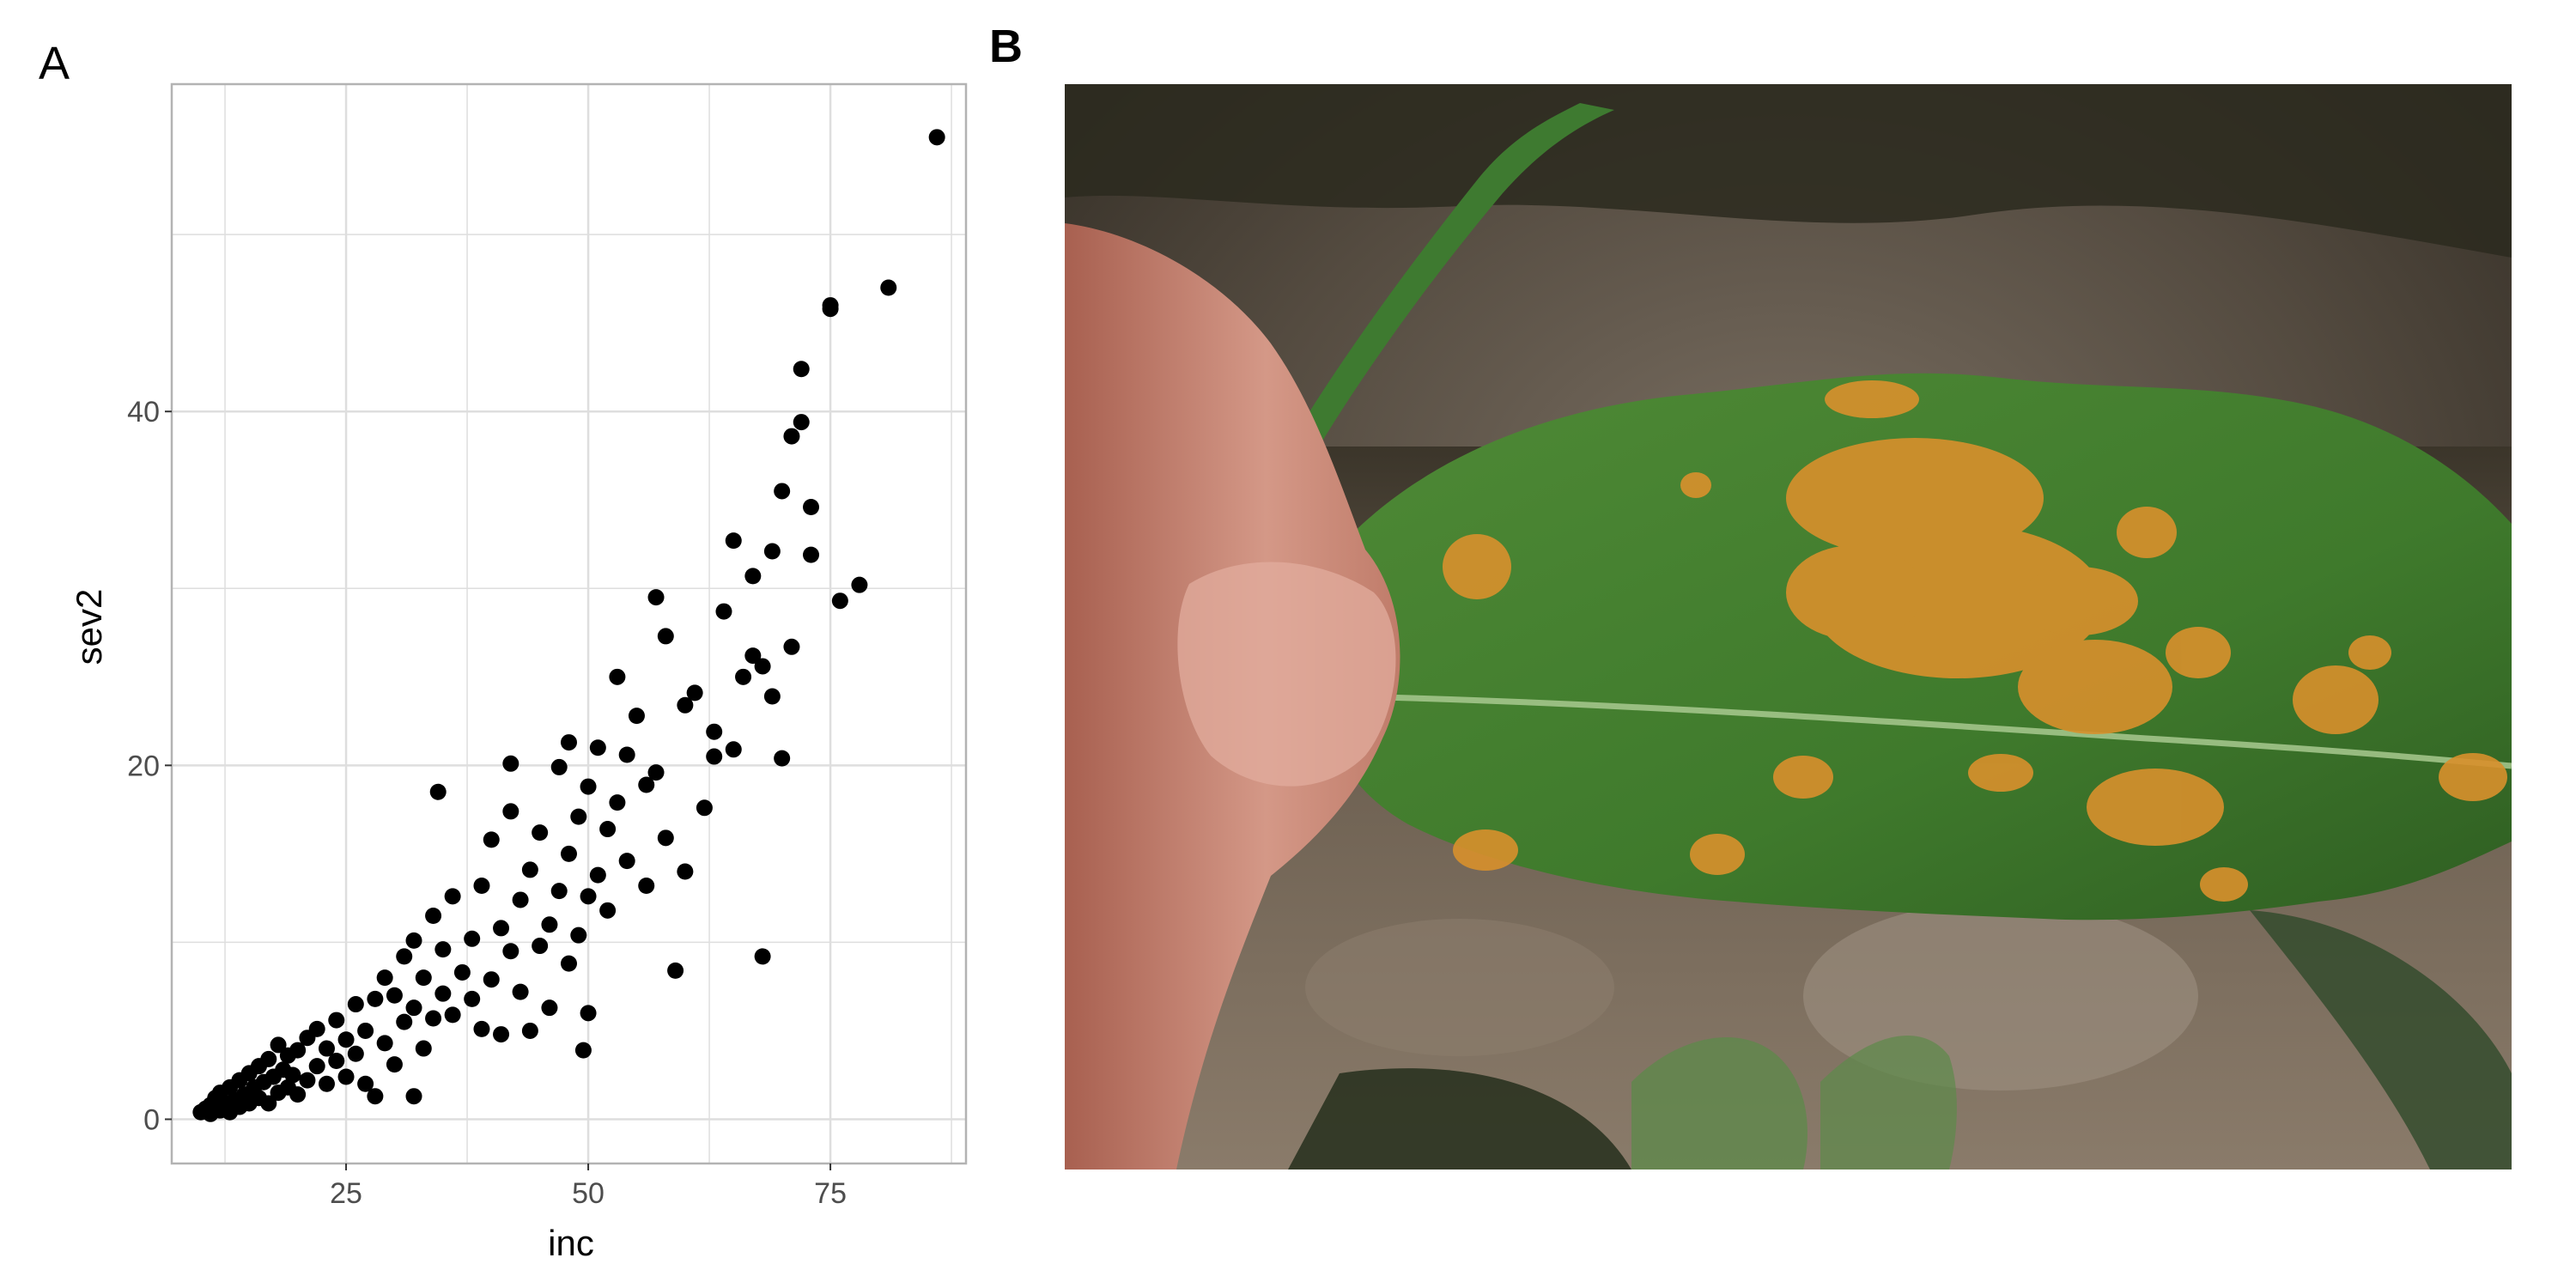 The width and height of the screenshot is (2576, 1288). What do you see at coordinates (830, 1193) in the screenshot?
I see `x-tick-label: 75` at bounding box center [830, 1193].